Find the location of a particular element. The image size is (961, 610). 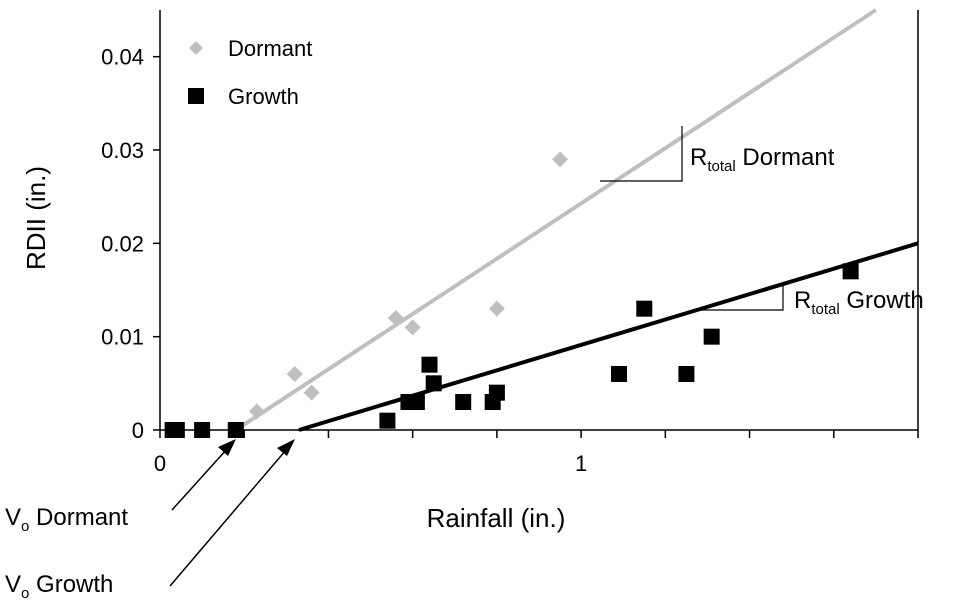

vo-growth-arrow-shaft is located at coordinates (228, 518).